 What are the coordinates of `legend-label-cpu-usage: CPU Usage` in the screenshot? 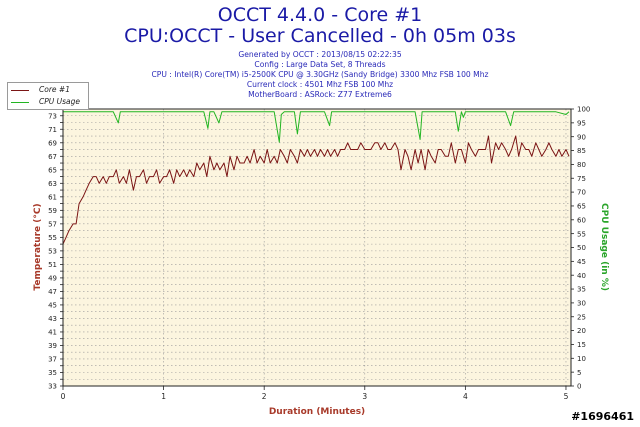 It's located at (60, 101).